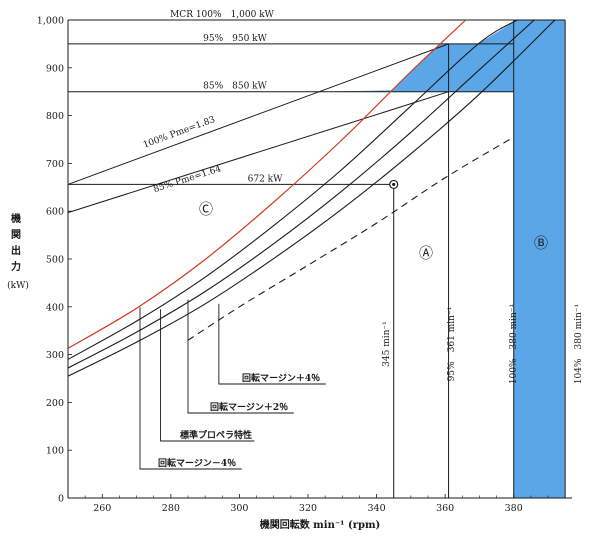  What do you see at coordinates (514, 508) in the screenshot?
I see `x-tick-label: 380` at bounding box center [514, 508].